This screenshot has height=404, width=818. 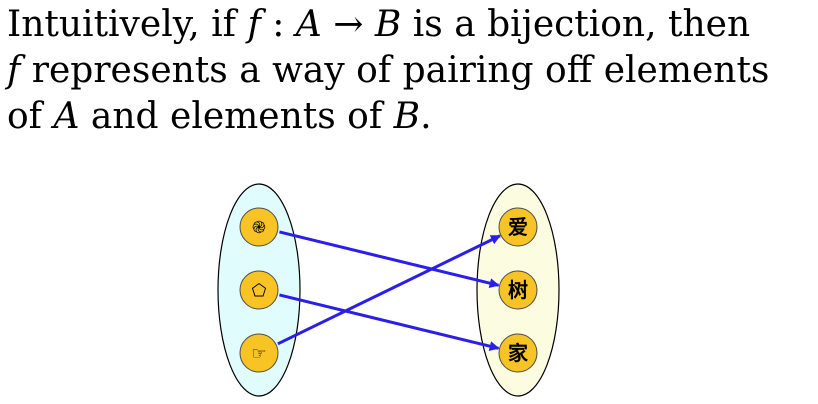 I want to click on spiral-icon: ֎, so click(x=259, y=228).